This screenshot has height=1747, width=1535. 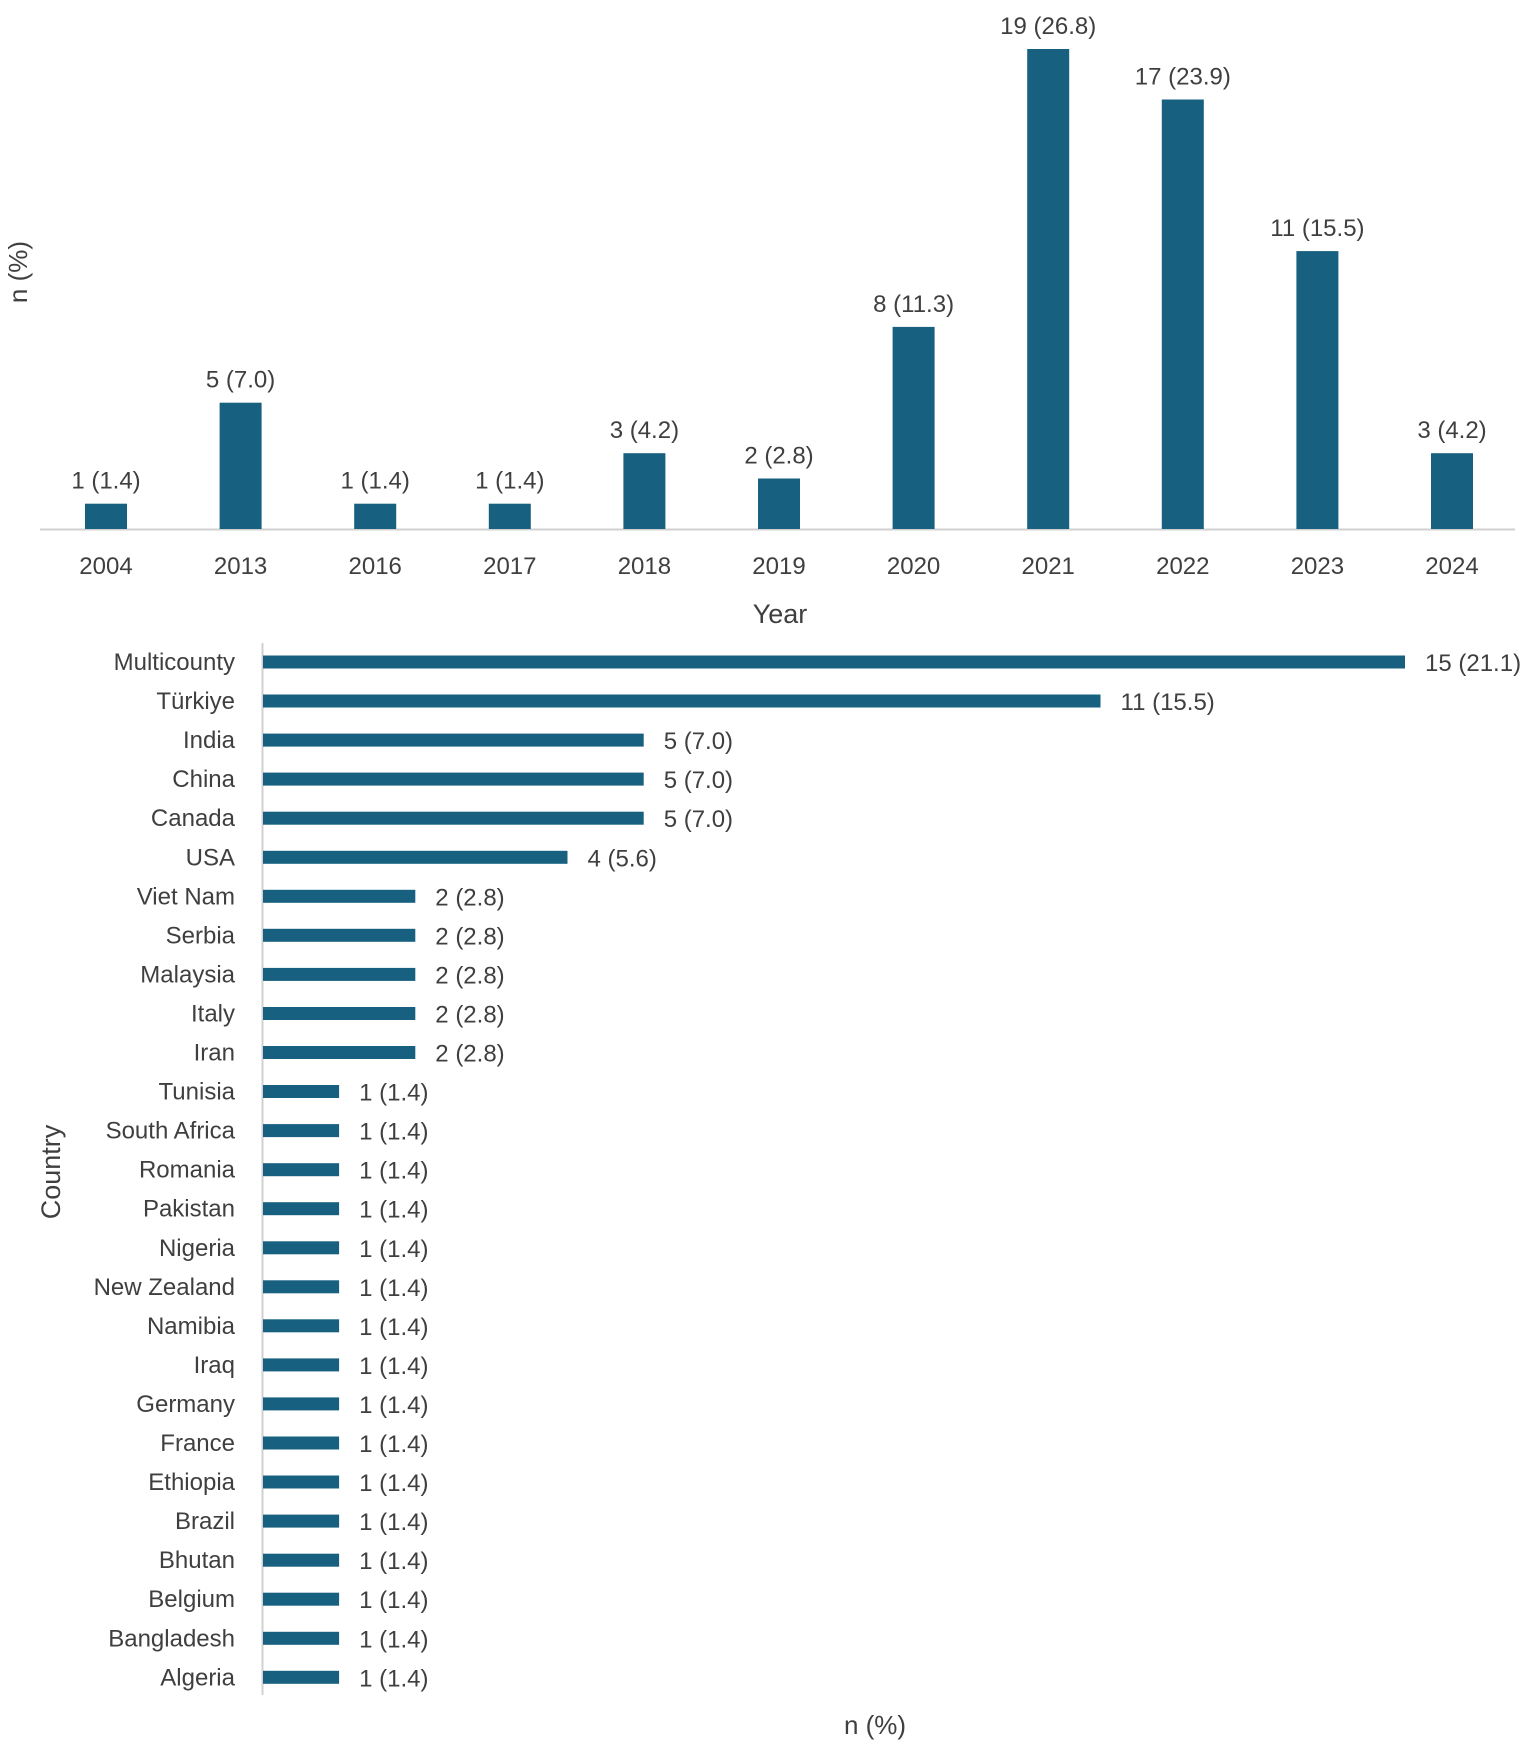 I want to click on year-bar-2019, so click(x=779, y=503).